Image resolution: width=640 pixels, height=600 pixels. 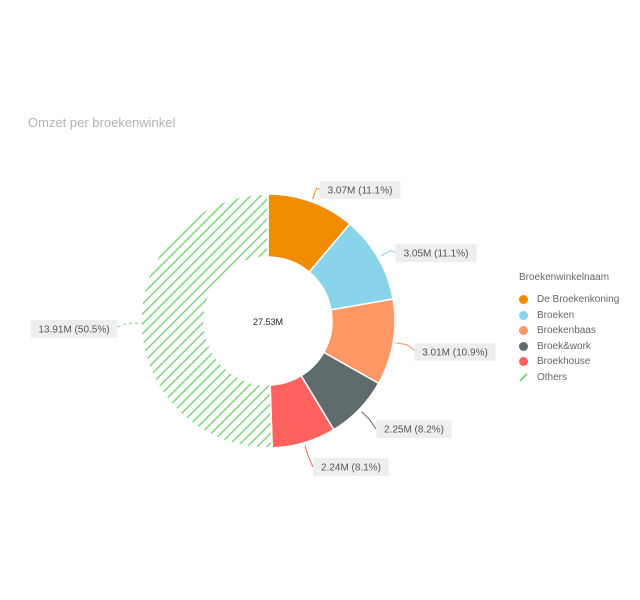 I want to click on legend-item-others: Others, so click(x=569, y=378).